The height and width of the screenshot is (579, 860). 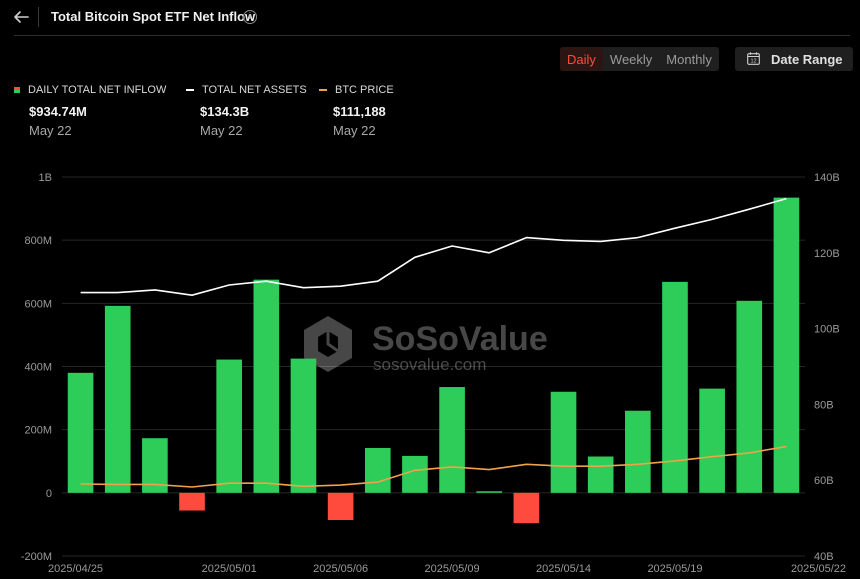 What do you see at coordinates (689, 59) in the screenshot?
I see `period-monthly-button: Monthly` at bounding box center [689, 59].